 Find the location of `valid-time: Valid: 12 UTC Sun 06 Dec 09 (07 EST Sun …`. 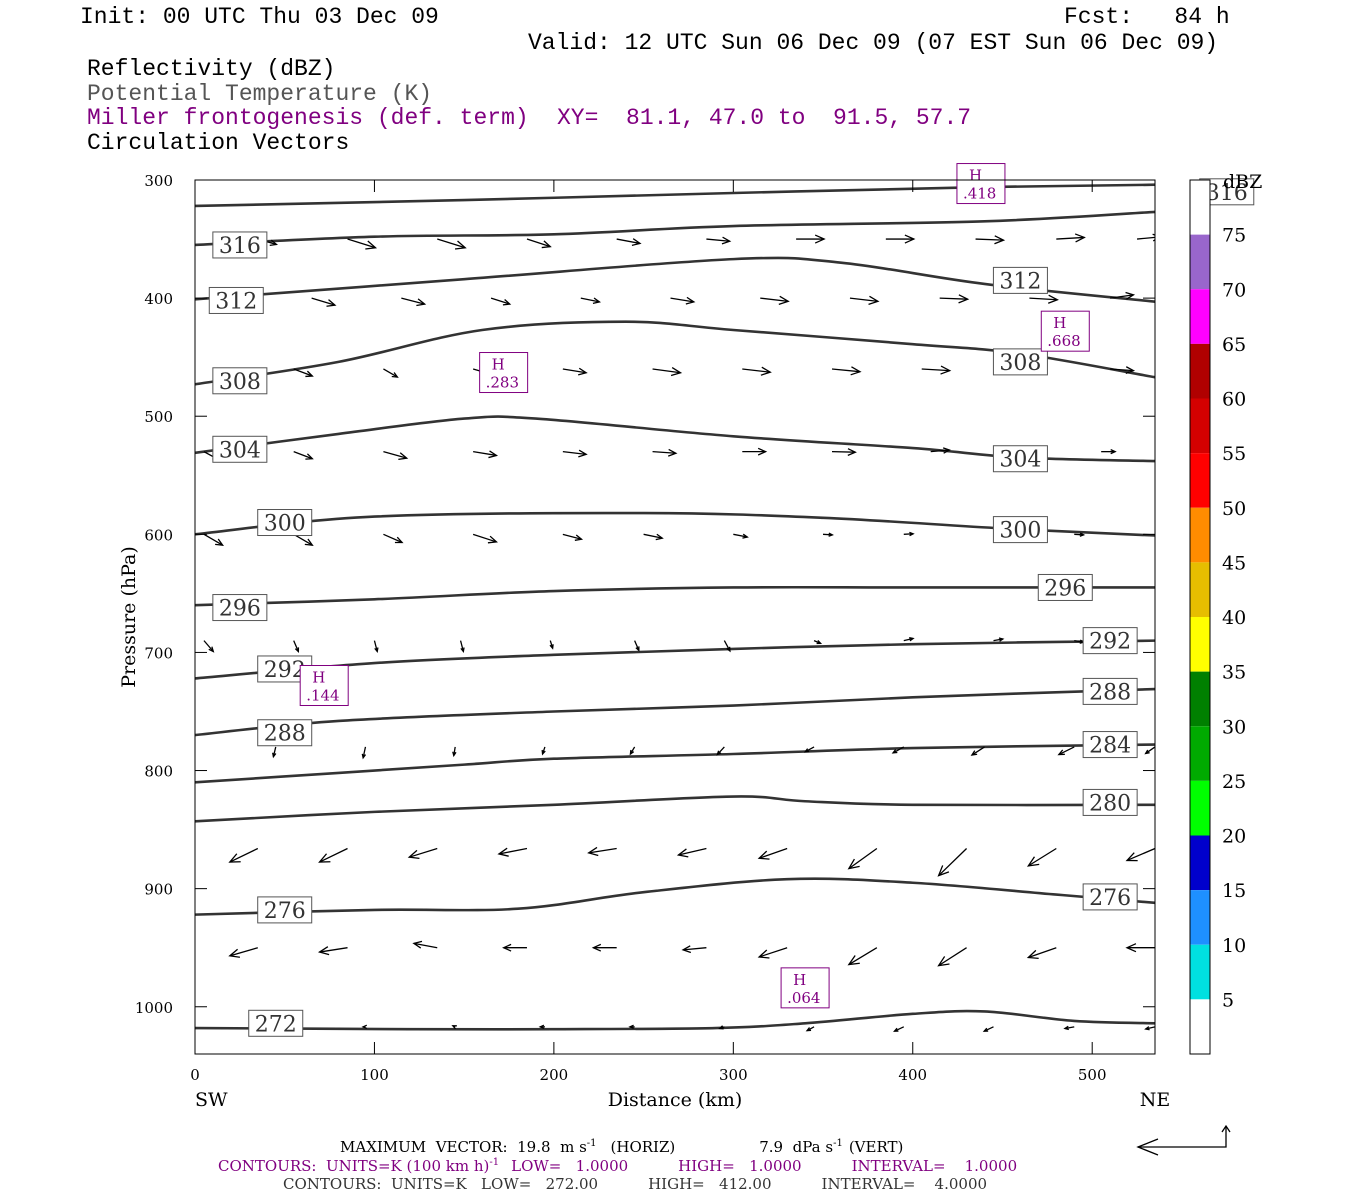

valid-time: Valid: 12 UTC Sun 06 Dec 09 (07 EST Sun … is located at coordinates (873, 43).